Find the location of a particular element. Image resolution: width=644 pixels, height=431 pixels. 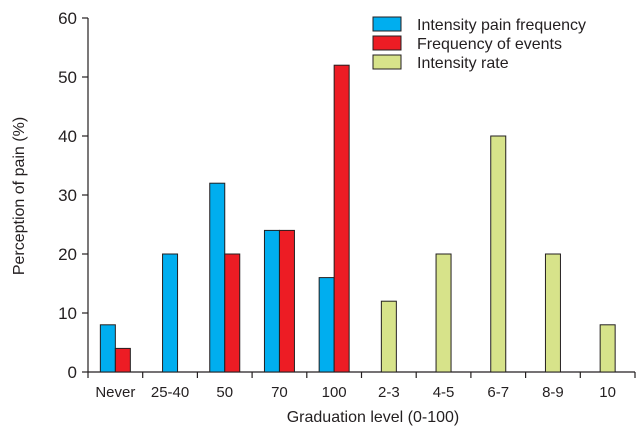

y-tick-label: 30 is located at coordinates (67, 195).